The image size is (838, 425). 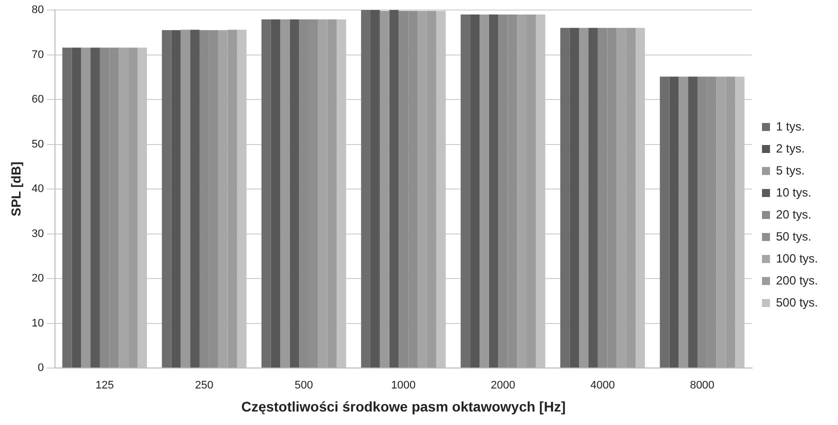 I want to click on legend-label: 200 tys., so click(x=797, y=280).